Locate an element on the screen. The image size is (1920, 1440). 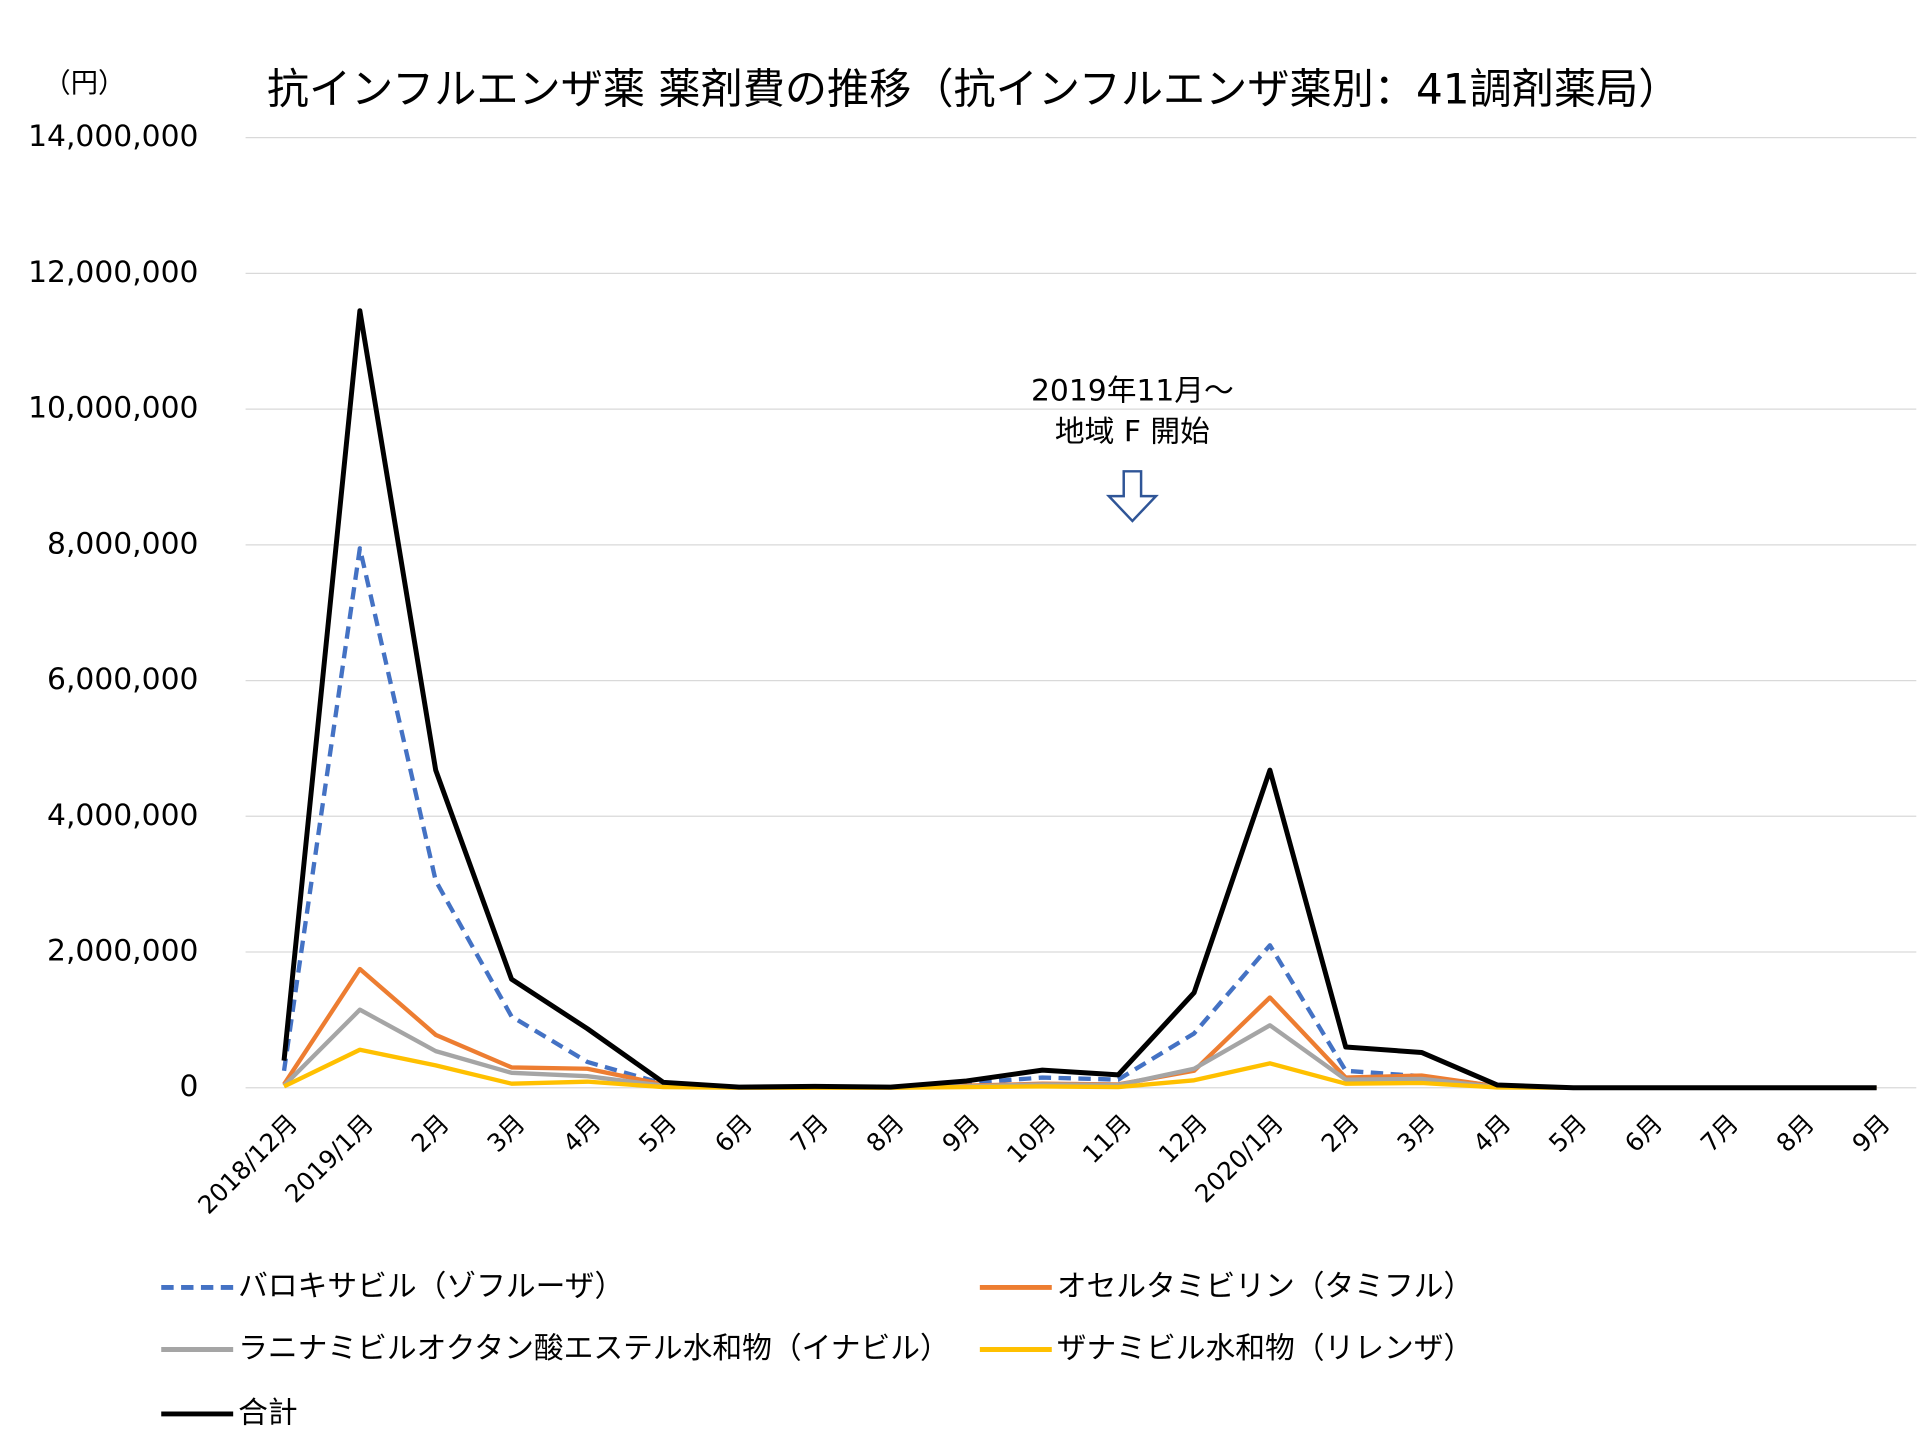
y-tick-label: 10,000,000 is located at coordinates (113, 408).